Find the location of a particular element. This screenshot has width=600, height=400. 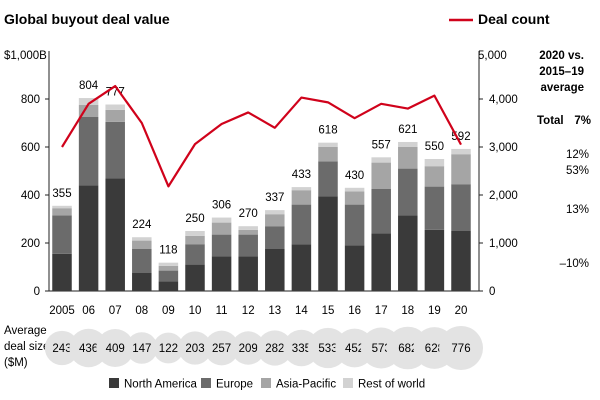

deal-size-label-line3: ($M) is located at coordinates (16, 363).